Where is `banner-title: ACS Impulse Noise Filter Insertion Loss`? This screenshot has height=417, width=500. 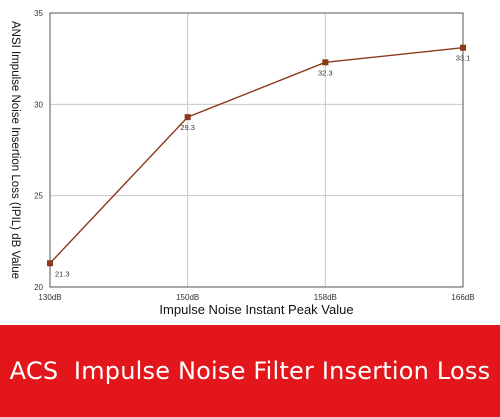 banner-title: ACS Impulse Noise Filter Insertion Loss is located at coordinates (250, 371).